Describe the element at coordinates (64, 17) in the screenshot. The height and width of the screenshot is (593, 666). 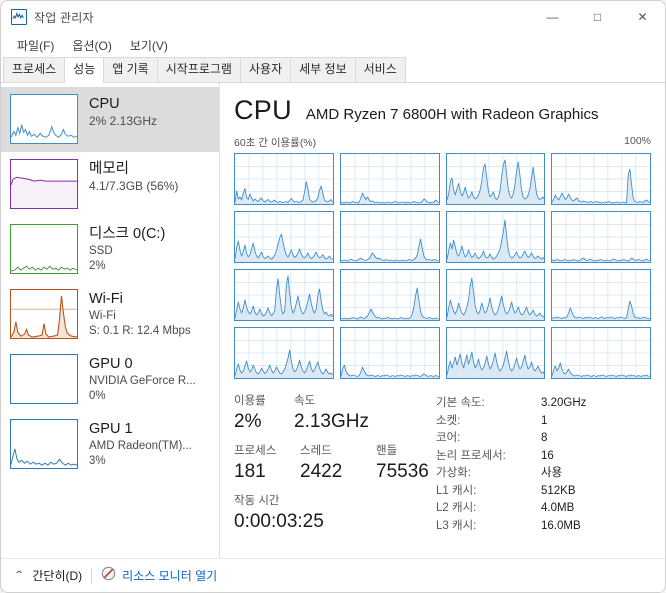
I see `window-title: 작업 관리자` at that location.